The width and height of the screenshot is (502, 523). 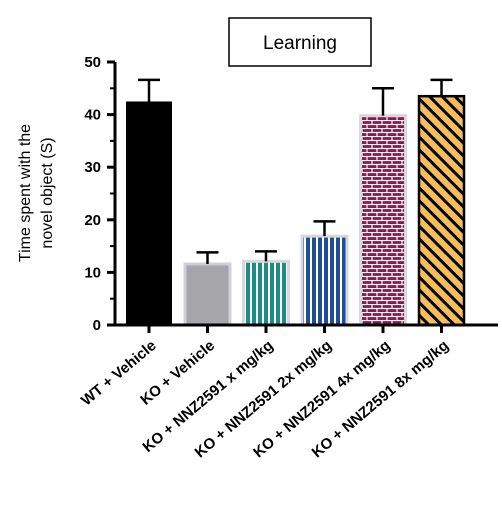 I want to click on y-tick-label-50: 50, so click(x=92, y=62).